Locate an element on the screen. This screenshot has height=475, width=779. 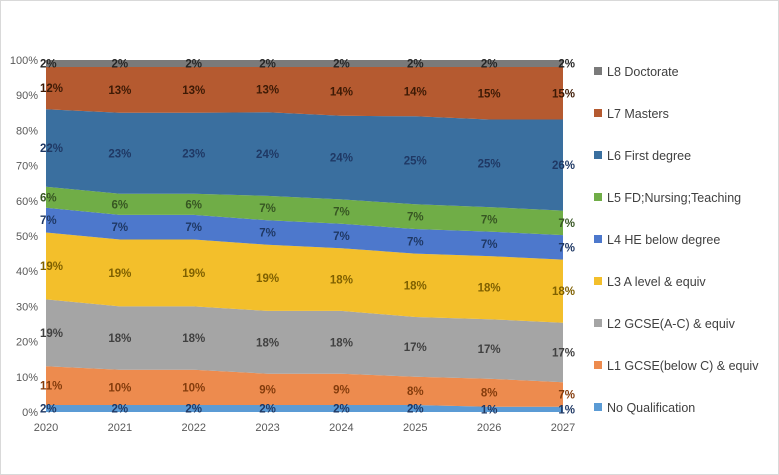
data-label-l1-gcse-below-c-equiv: 9% is located at coordinates (267, 390).